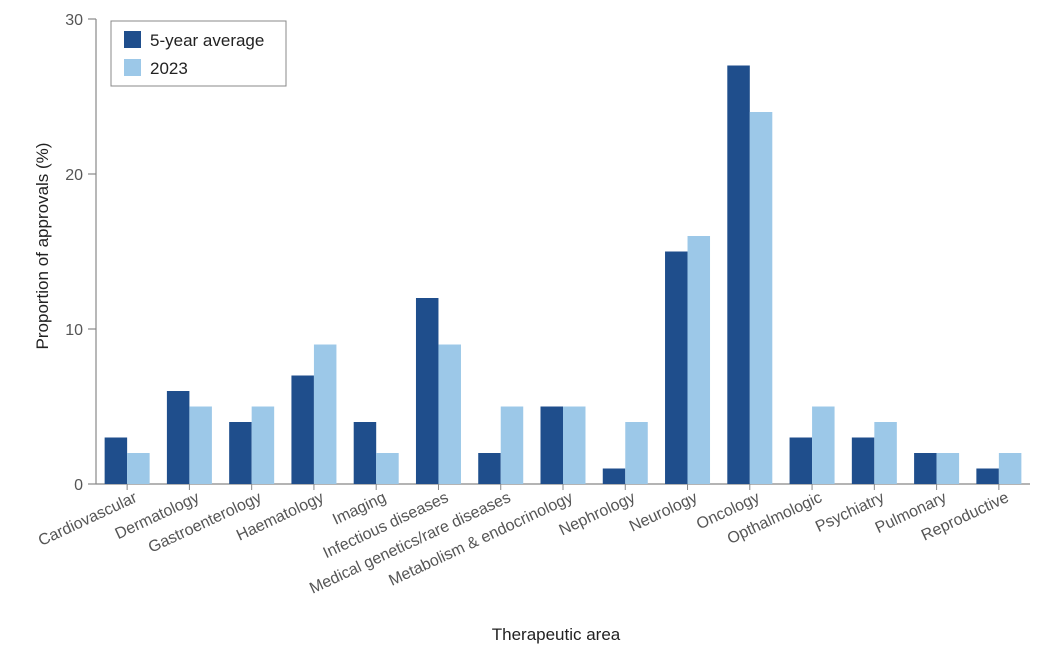 Image resolution: width=1044 pixels, height=659 pixels. I want to click on y-tick-label: 20, so click(74, 175).